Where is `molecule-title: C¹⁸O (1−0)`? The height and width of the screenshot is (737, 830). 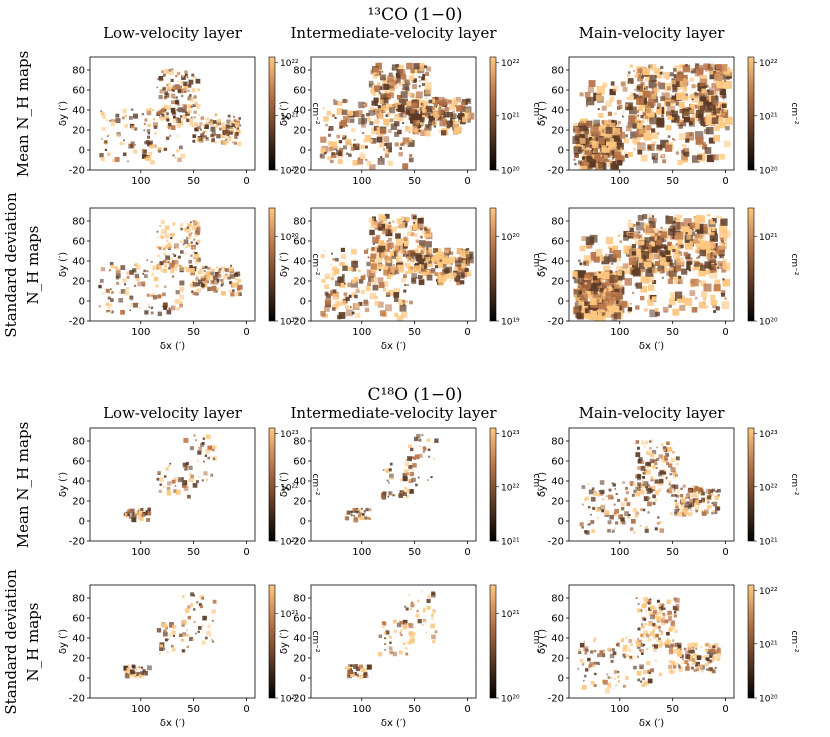
molecule-title: C¹⁸O (1−0) is located at coordinates (414, 395).